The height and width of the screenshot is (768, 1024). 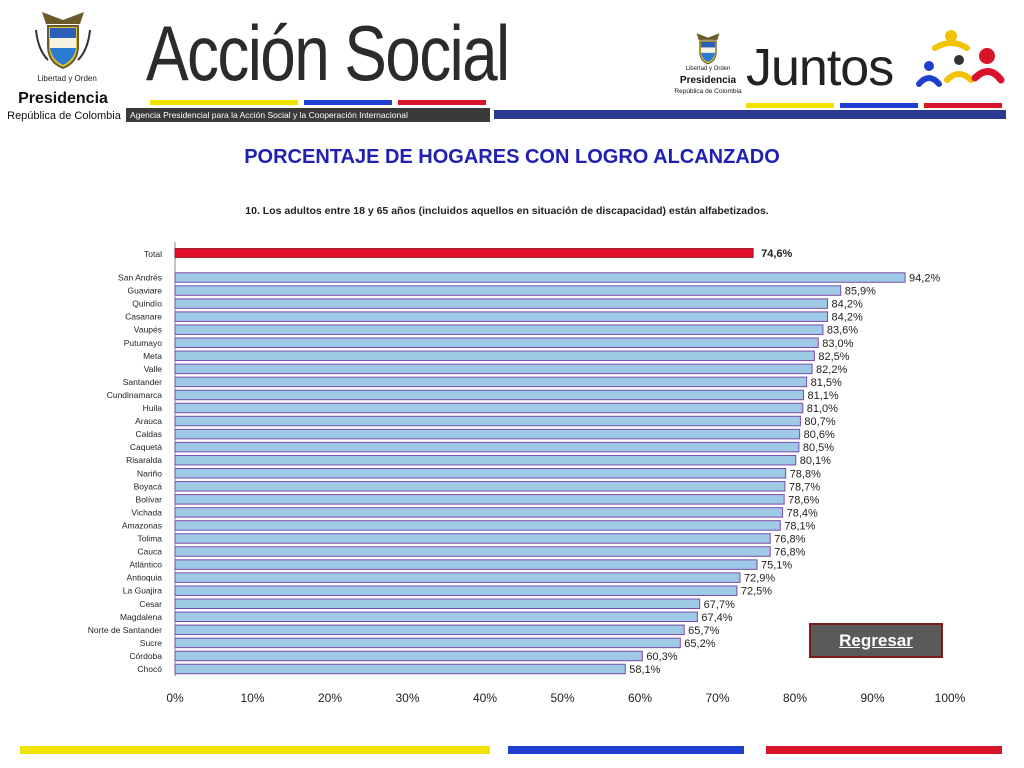 I want to click on category-label: Boyacá, so click(x=148, y=486).